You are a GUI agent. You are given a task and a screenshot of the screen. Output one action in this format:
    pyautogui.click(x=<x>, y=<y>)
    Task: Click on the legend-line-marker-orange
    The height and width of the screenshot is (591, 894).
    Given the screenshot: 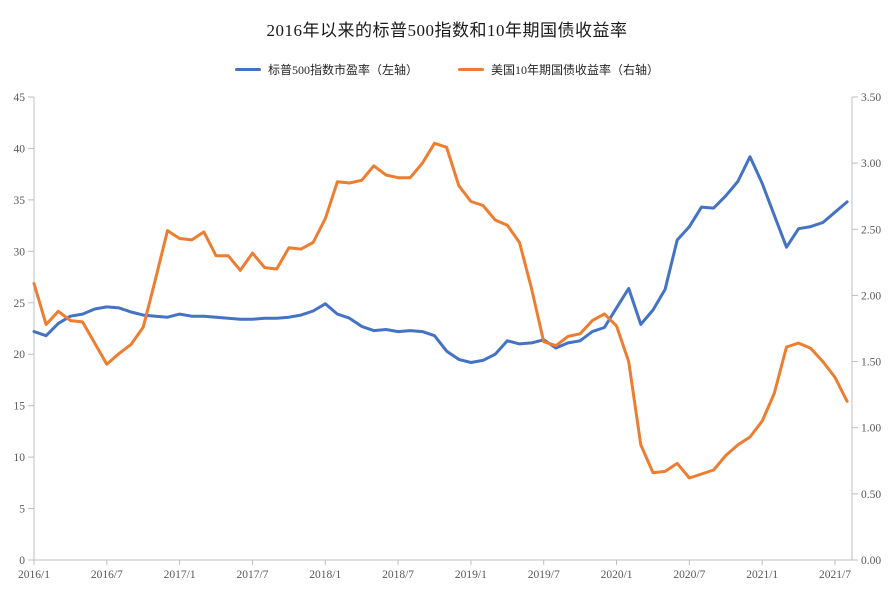 What is the action you would take?
    pyautogui.click(x=471, y=69)
    